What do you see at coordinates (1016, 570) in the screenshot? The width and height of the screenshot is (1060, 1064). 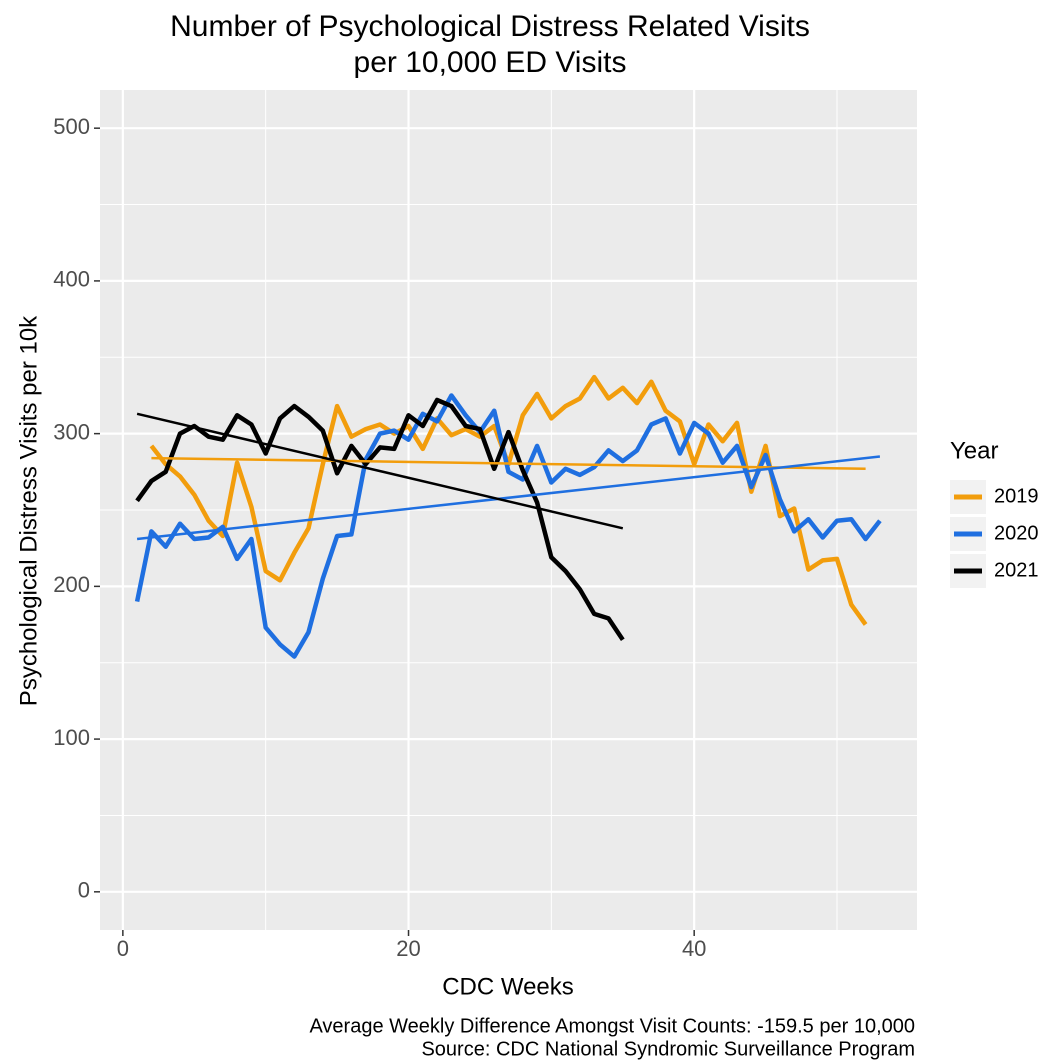 I see `legend-label: 2021` at bounding box center [1016, 570].